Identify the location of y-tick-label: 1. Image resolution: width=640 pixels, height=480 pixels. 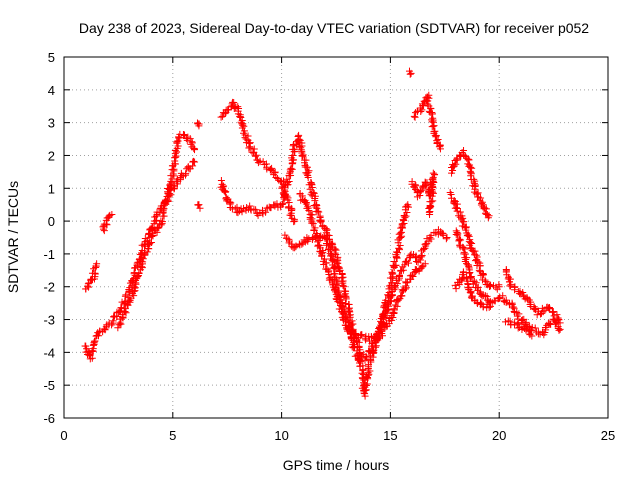
(51, 188).